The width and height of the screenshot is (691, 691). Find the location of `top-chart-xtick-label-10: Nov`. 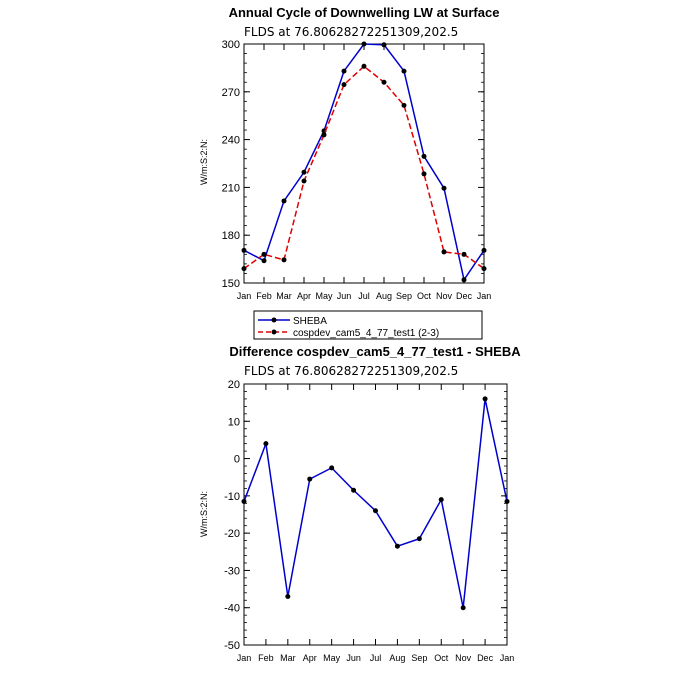

top-chart-xtick-label-10: Nov is located at coordinates (444, 296).